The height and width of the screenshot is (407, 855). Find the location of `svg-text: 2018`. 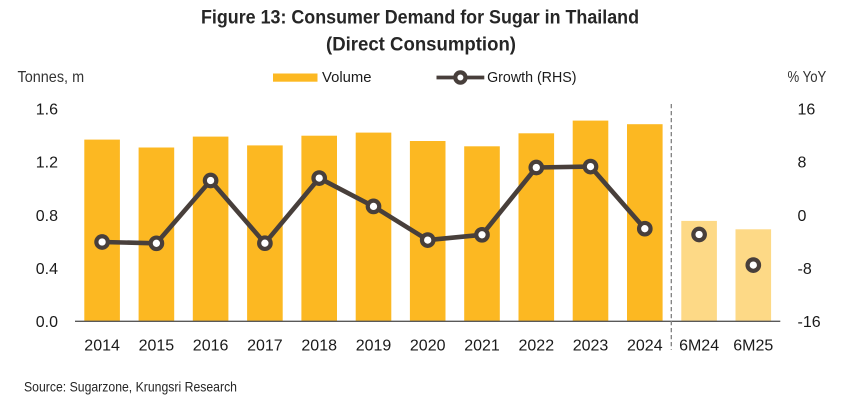

svg-text: 2018 is located at coordinates (319, 346).